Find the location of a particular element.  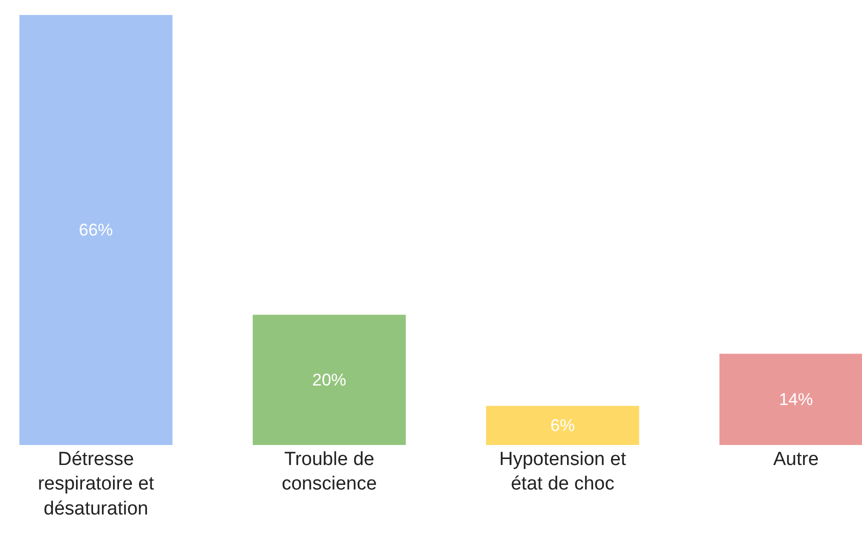

data-label: 20% is located at coordinates (329, 380).